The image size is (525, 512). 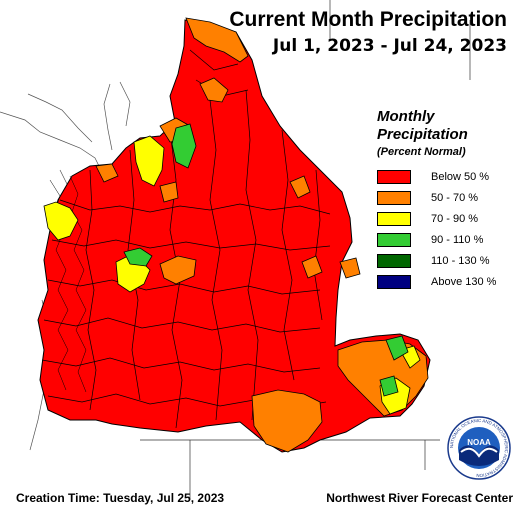 What do you see at coordinates (422, 134) in the screenshot?
I see `legend-title-line2: Precipitation` at bounding box center [422, 134].